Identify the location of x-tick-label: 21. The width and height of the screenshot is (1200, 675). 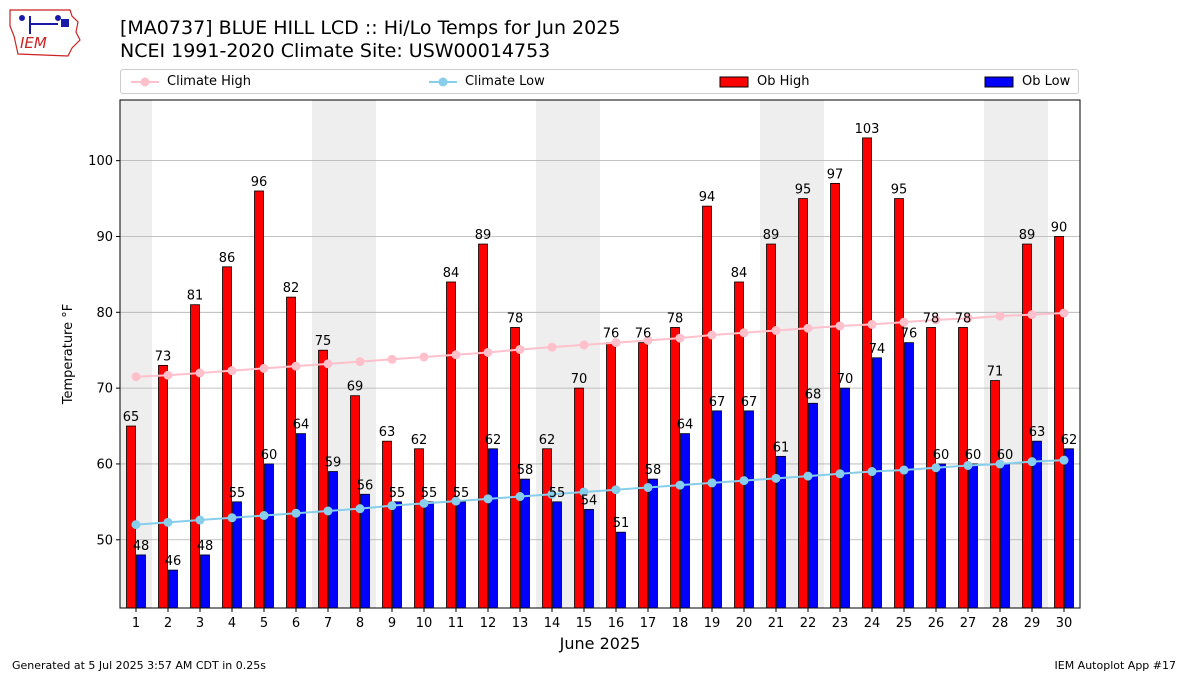
(776, 623).